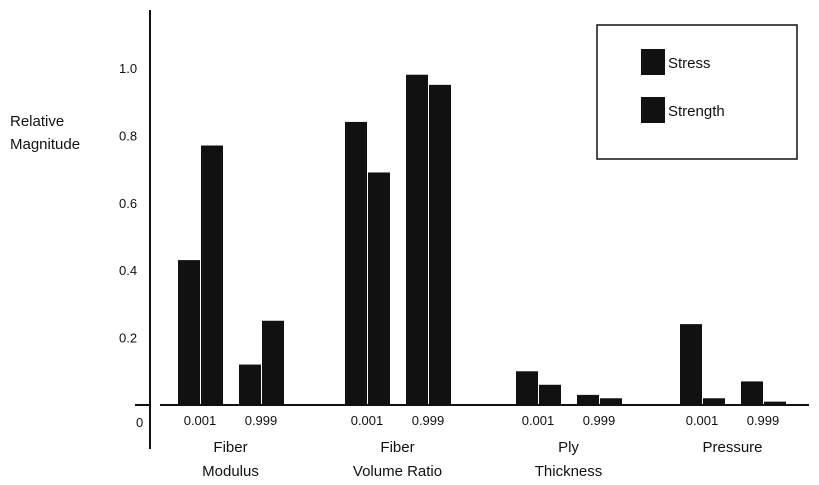 This screenshot has height=485, width=819. Describe the element at coordinates (128, 270) in the screenshot. I see `y-tick-label: 0.4` at that location.